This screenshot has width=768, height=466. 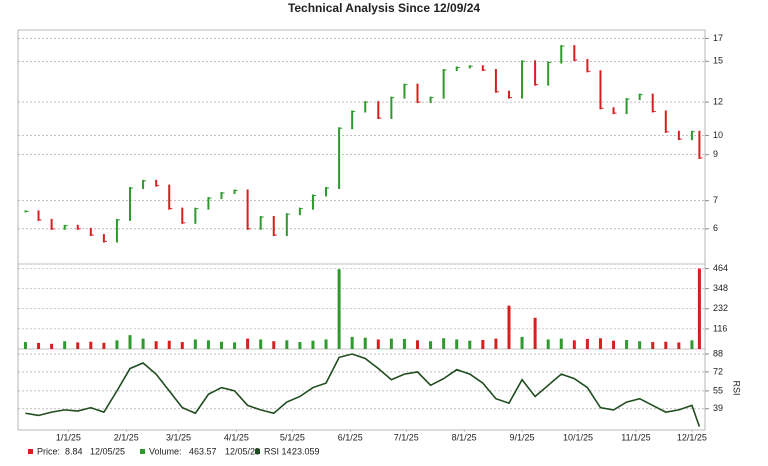 I want to click on x-tick-label: 10/1/25, so click(x=578, y=437).